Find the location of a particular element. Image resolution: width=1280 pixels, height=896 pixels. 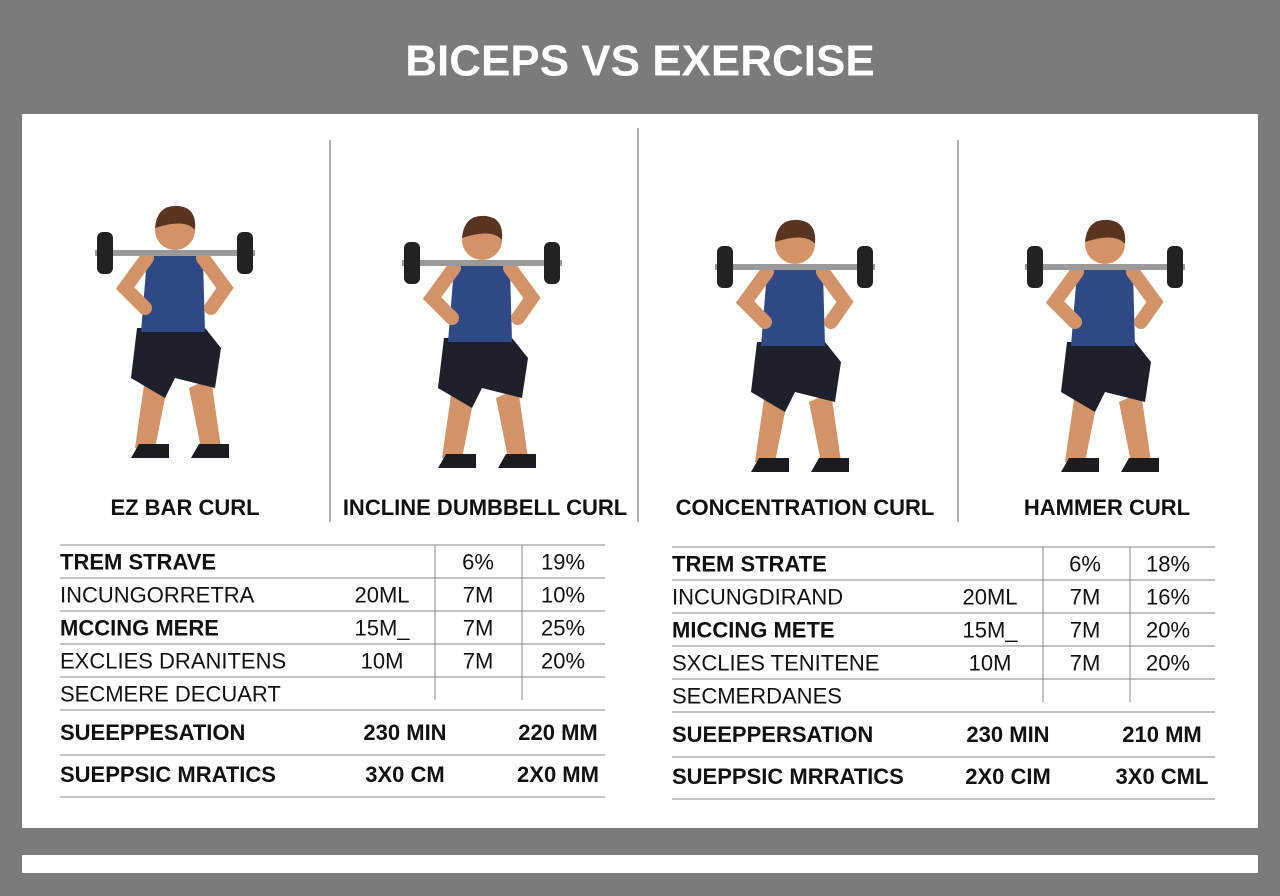

row-label: MCCING MERE is located at coordinates (139, 627).